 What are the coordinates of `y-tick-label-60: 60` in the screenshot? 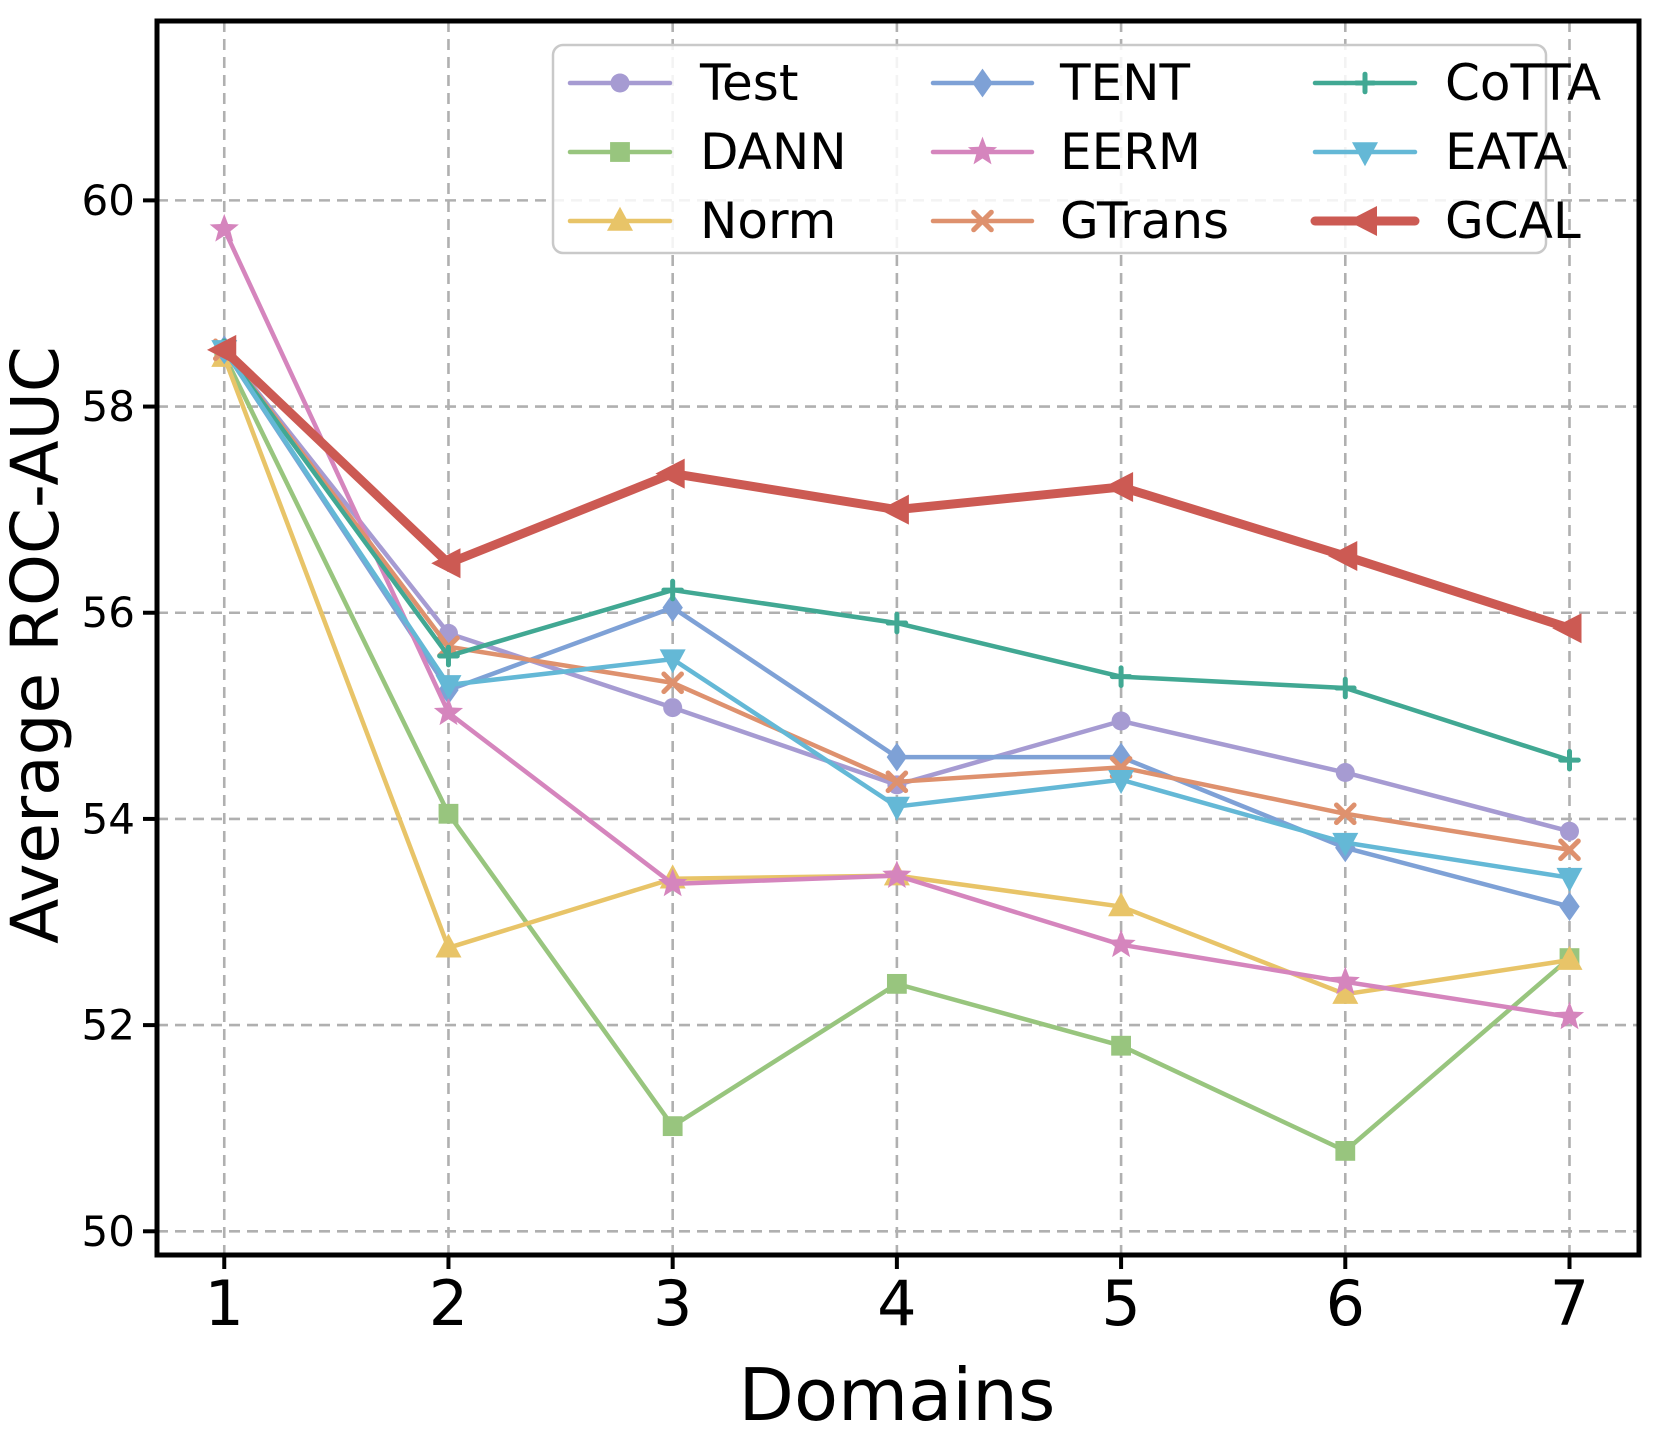 It's located at (108, 200).